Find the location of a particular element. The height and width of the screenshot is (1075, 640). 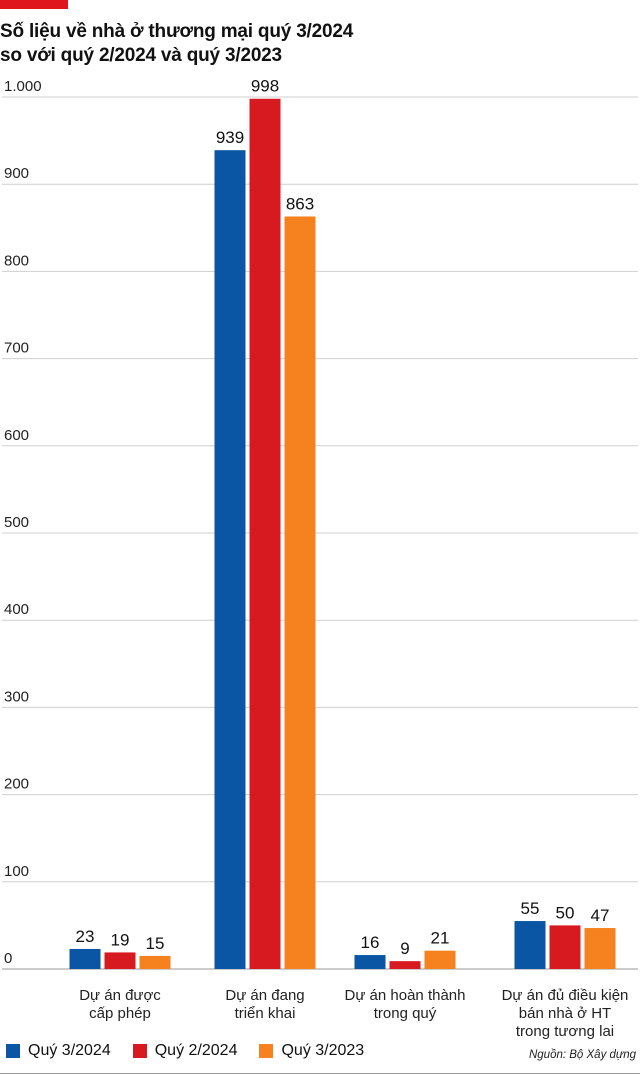

chart-title-line-2: so với quý 2/2024 và quý 3/2023 is located at coordinates (141, 55).